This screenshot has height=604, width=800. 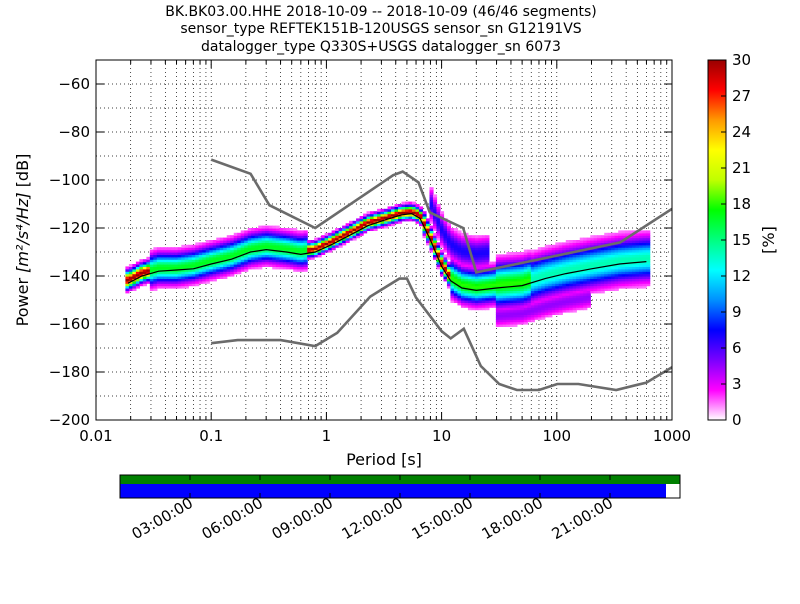 What do you see at coordinates (74, 132) in the screenshot?
I see `y-tick-label: −80` at bounding box center [74, 132].